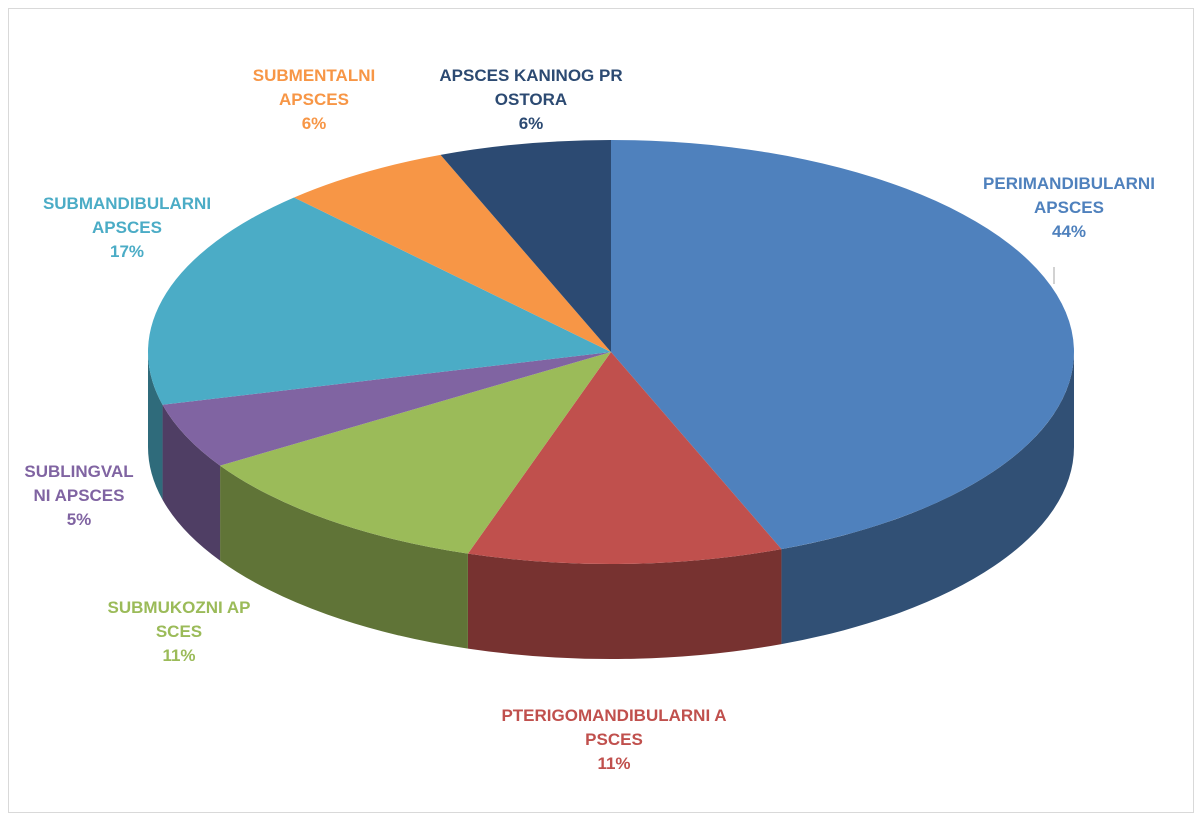 Image resolution: width=1204 pixels, height=823 pixels. I want to click on data-label: SUBMENTALNI APSCES 6%, so click(314, 100).